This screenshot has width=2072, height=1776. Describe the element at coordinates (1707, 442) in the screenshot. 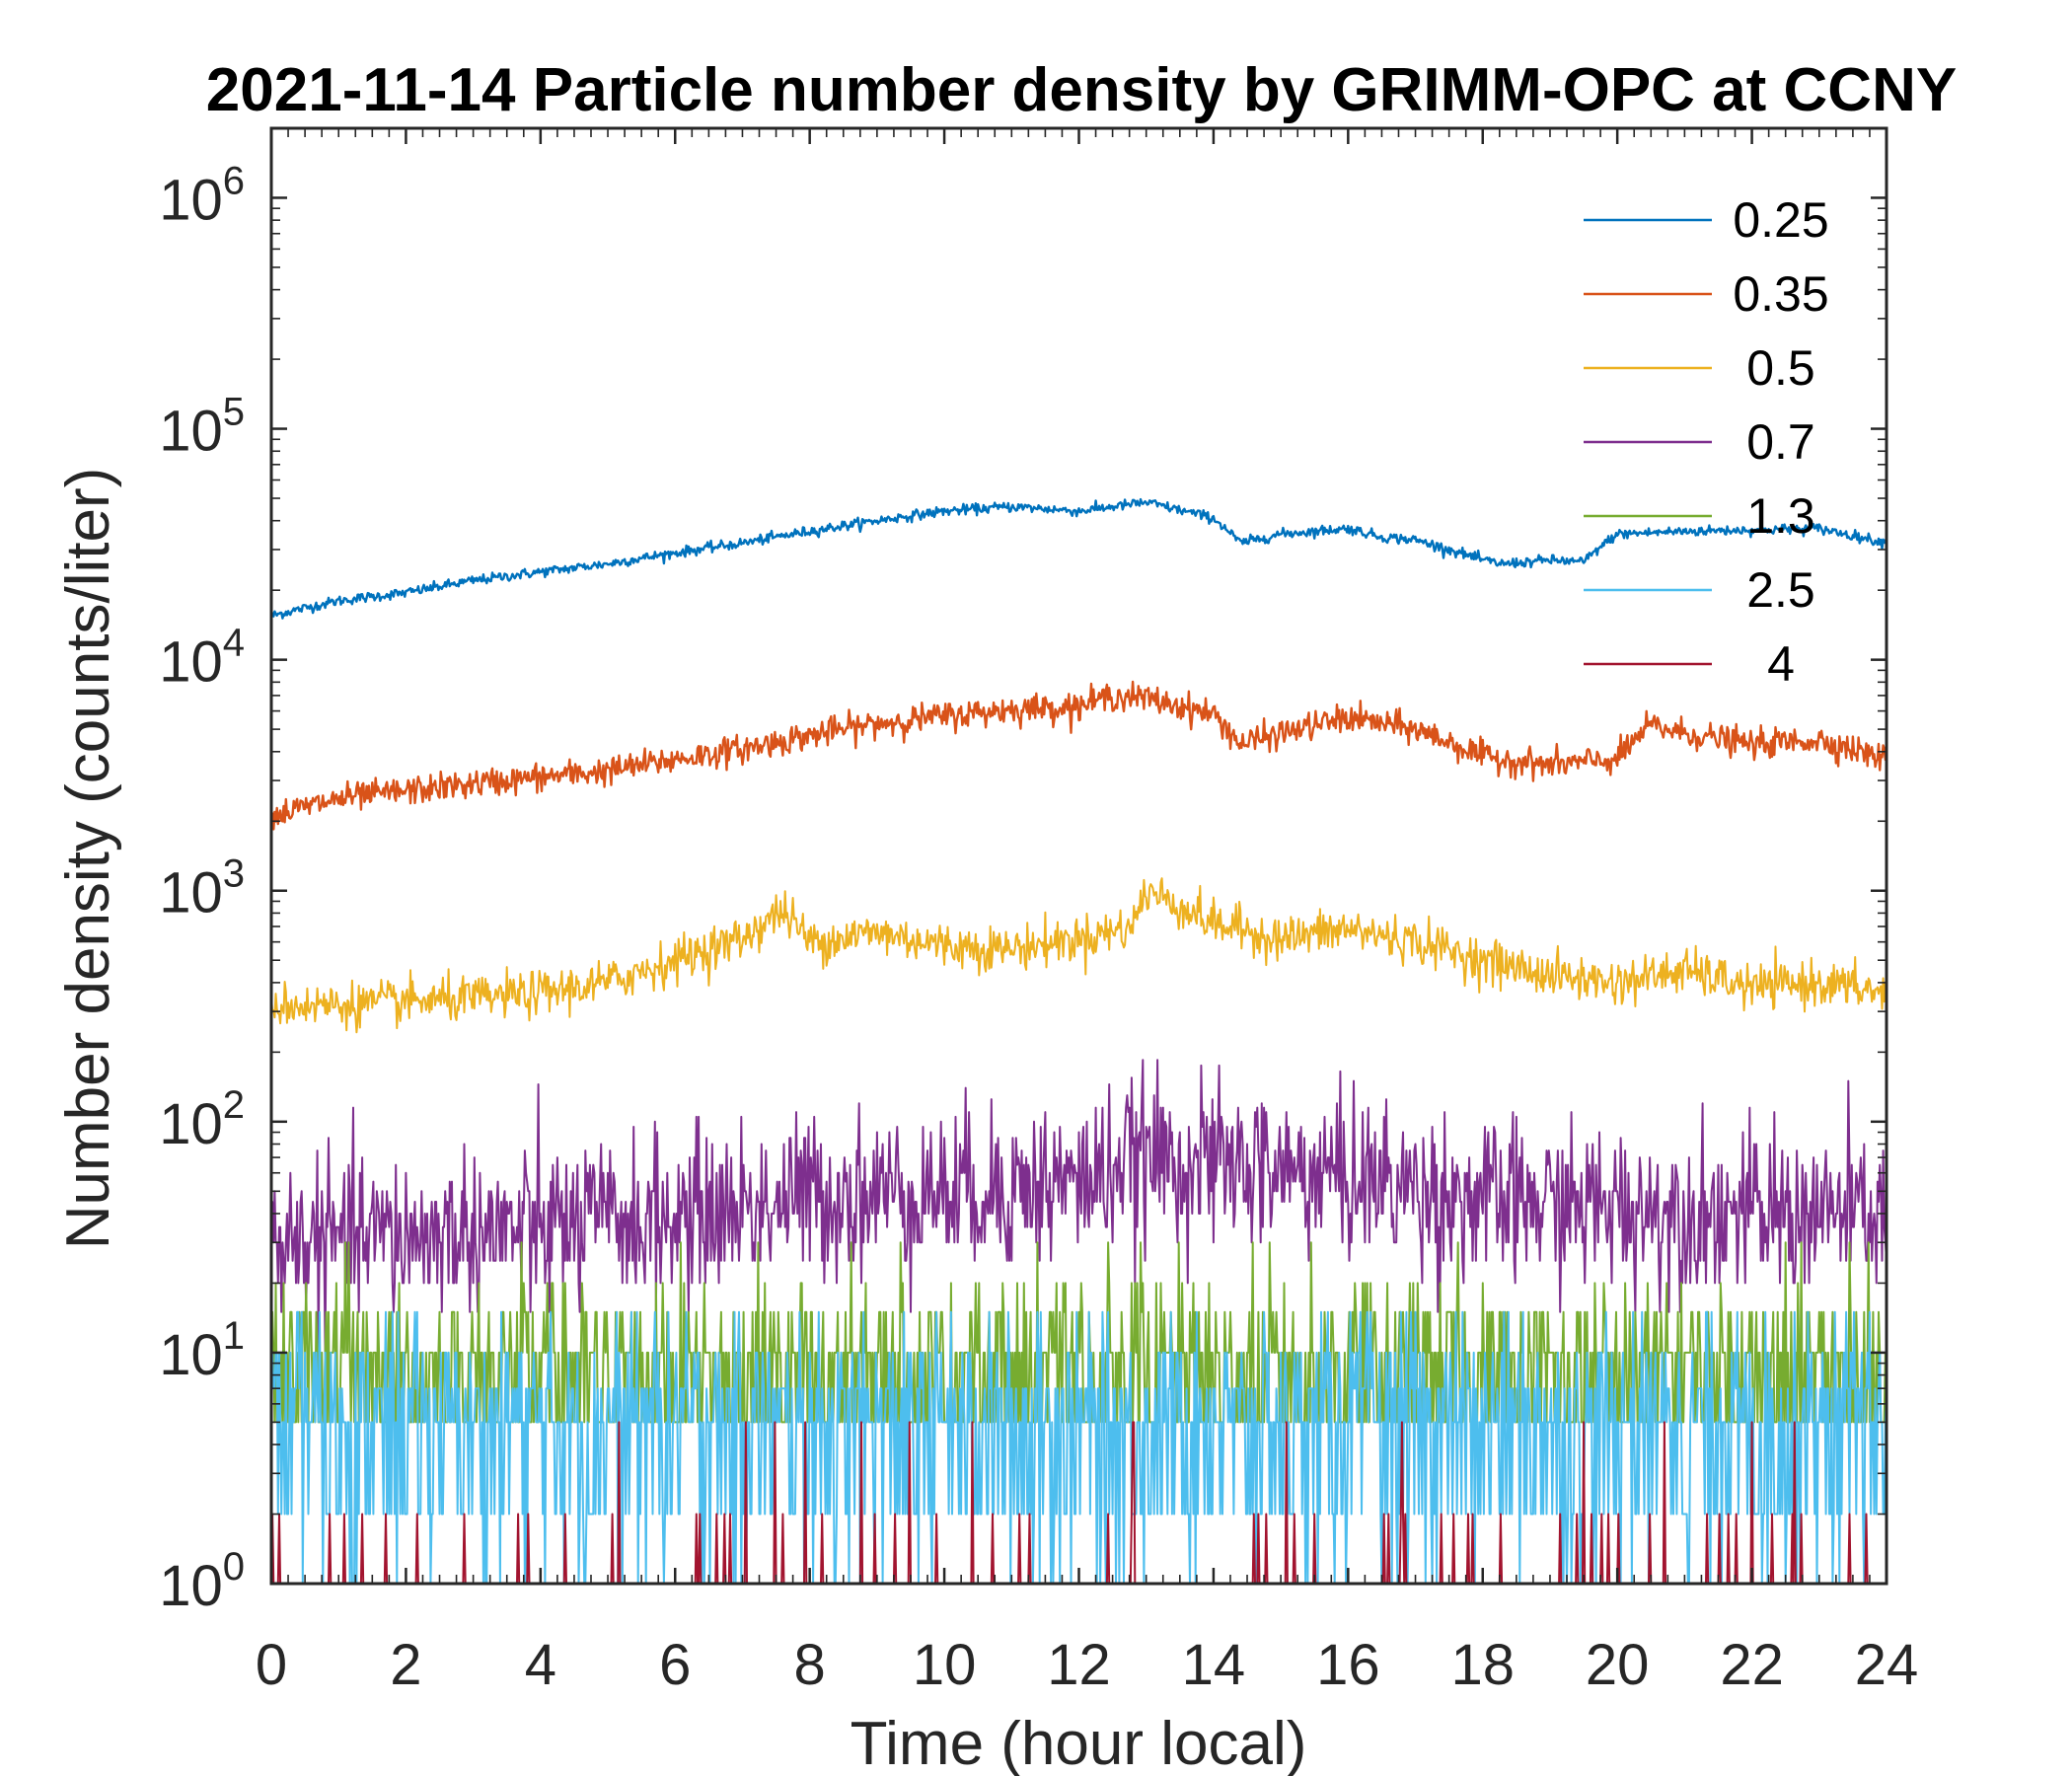

I see `legend: 0.25 0.35 0.5 0.7 1.3 2.5 4` at that location.